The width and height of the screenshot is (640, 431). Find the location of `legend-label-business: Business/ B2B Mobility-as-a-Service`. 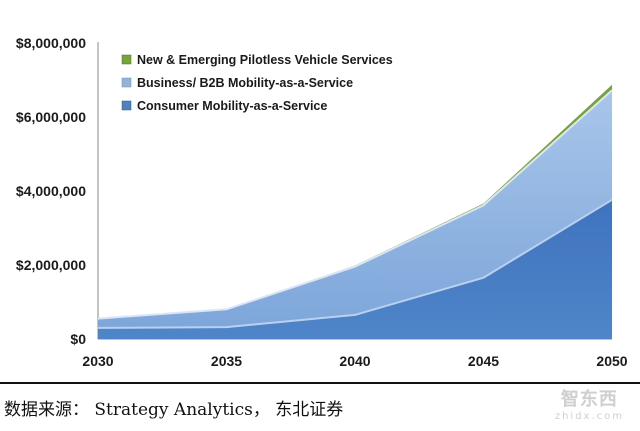

legend-label-business: Business/ B2B Mobility-as-a-Service is located at coordinates (245, 83).